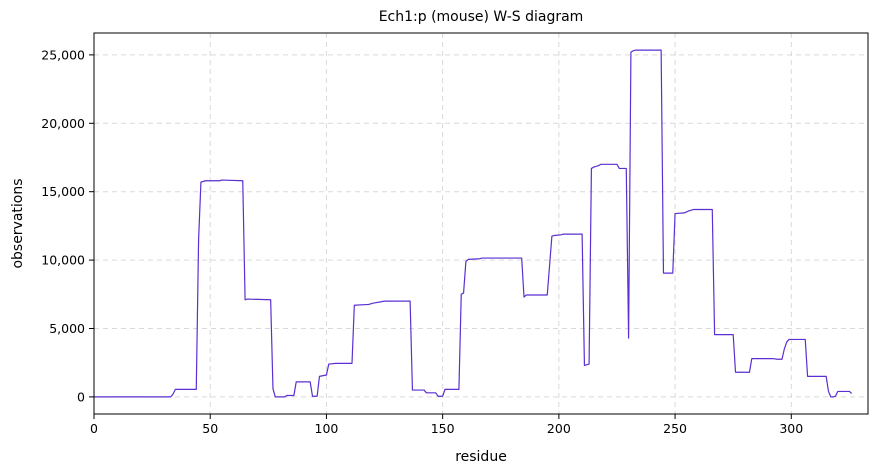  What do you see at coordinates (481, 17) in the screenshot?
I see `chart-title: Ech1:p (mouse) W-S diagram` at bounding box center [481, 17].